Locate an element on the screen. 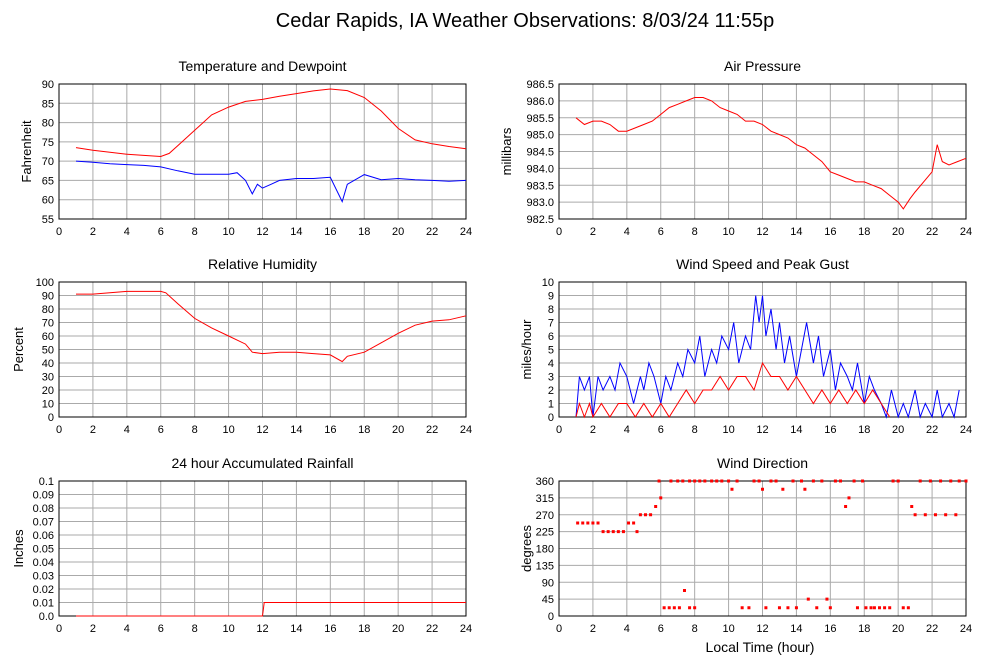  humidity-xtick-label: 14 is located at coordinates (296, 430).